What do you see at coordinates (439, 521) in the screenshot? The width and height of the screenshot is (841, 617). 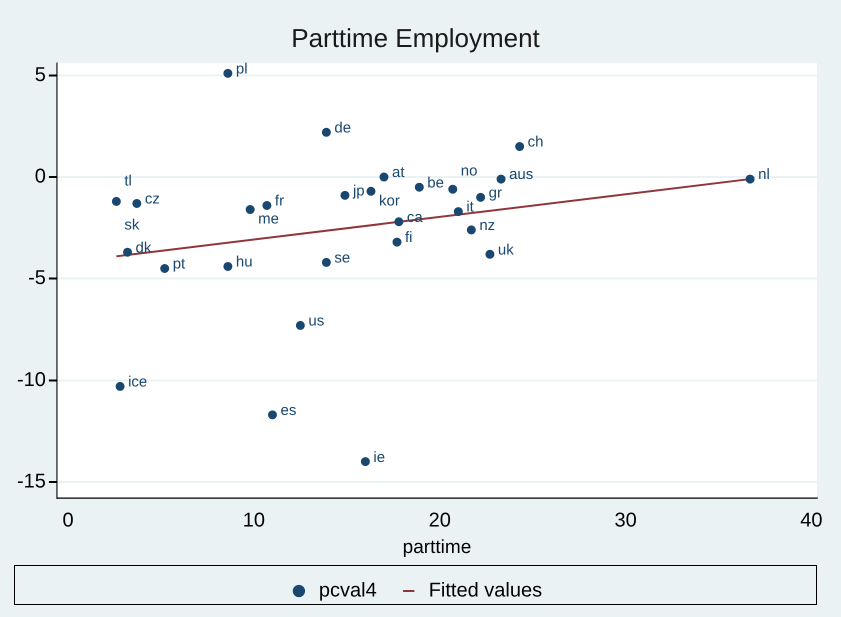 I see `x-tick-label: 20` at bounding box center [439, 521].